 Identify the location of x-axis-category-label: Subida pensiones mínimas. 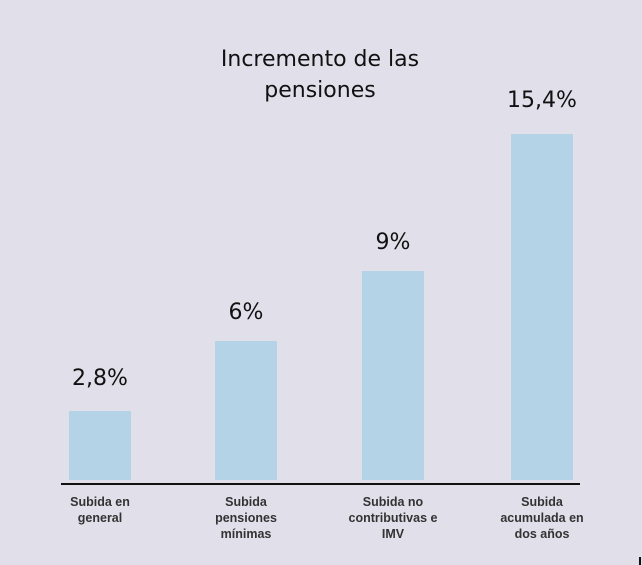
(246, 518).